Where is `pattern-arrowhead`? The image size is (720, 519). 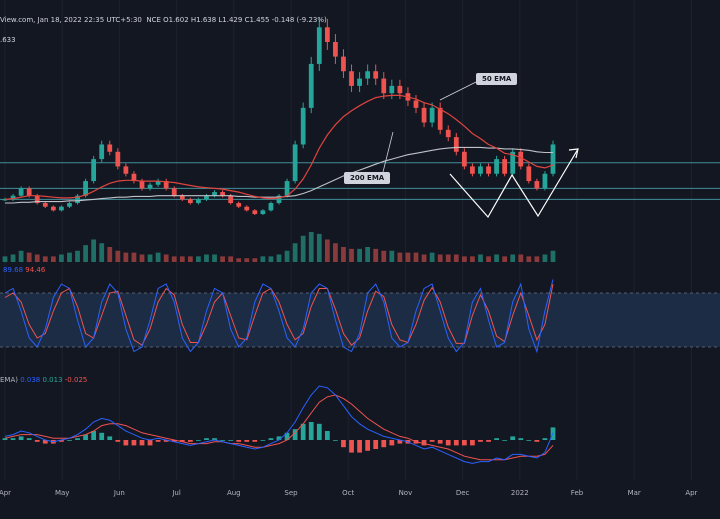
pattern-arrowhead is located at coordinates (573, 153).